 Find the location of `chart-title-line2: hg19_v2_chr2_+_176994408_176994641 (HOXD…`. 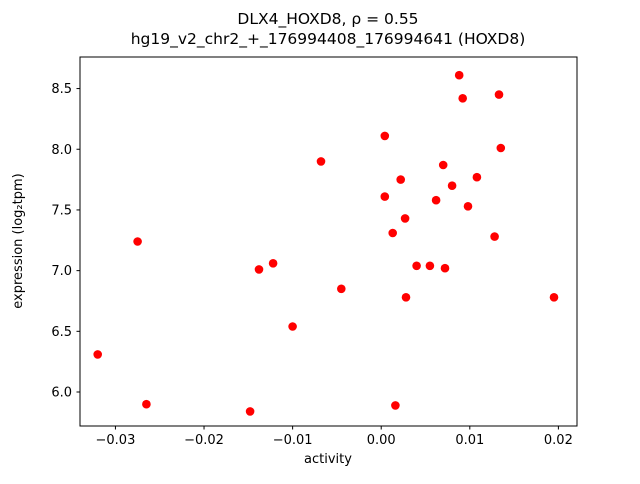

chart-title-line2: hg19_v2_chr2_+_176994408_176994641 (HOXD… is located at coordinates (328, 39).